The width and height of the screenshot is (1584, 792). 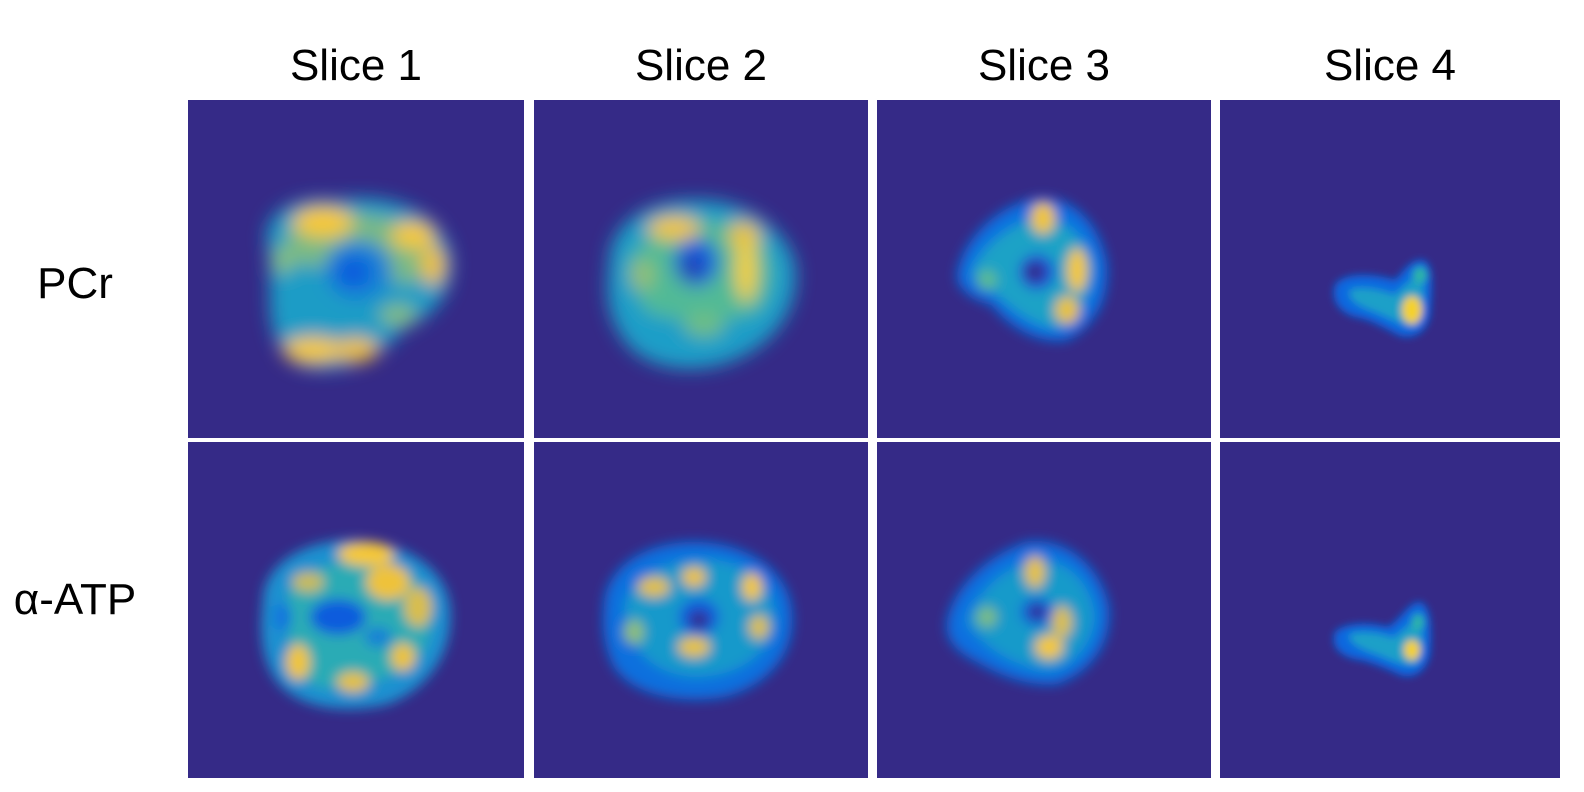 What do you see at coordinates (1044, 65) in the screenshot?
I see `column-label-slice-3: Slice 3` at bounding box center [1044, 65].